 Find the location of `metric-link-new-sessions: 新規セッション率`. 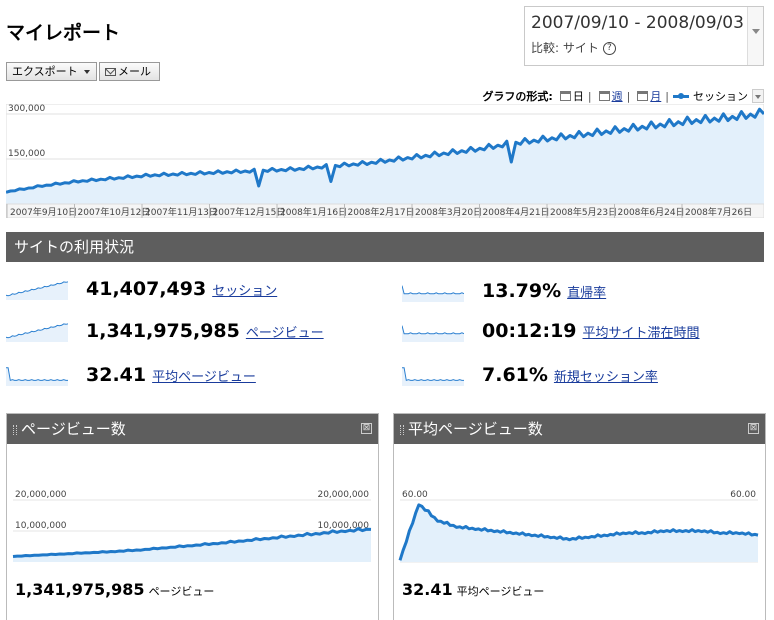

metric-link-new-sessions: 新規セッション率 is located at coordinates (605, 377).